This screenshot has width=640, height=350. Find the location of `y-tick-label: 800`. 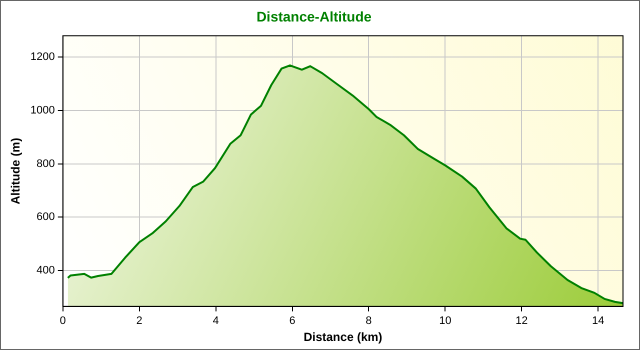

y-tick-label: 800 is located at coordinates (45, 164).